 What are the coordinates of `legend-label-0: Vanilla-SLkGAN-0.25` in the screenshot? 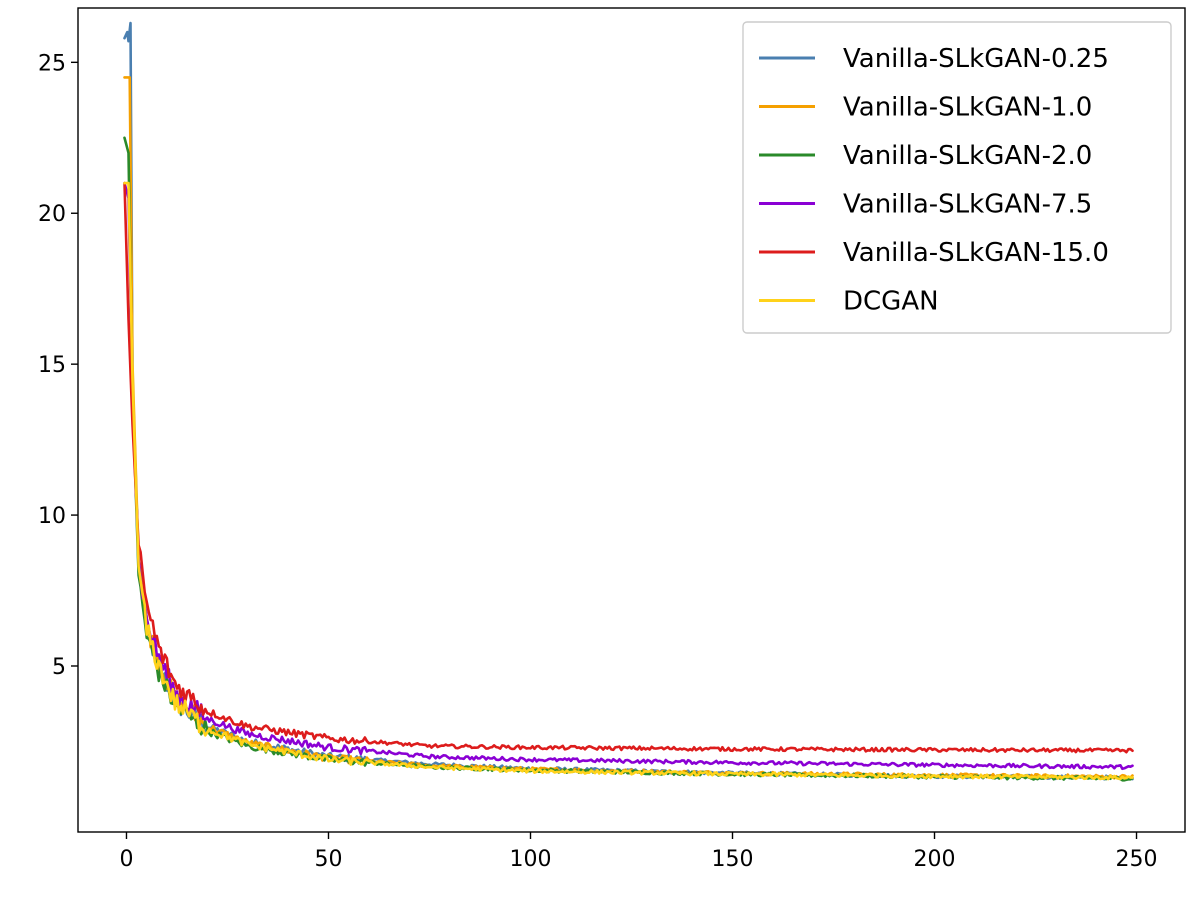 It's located at (976, 59).